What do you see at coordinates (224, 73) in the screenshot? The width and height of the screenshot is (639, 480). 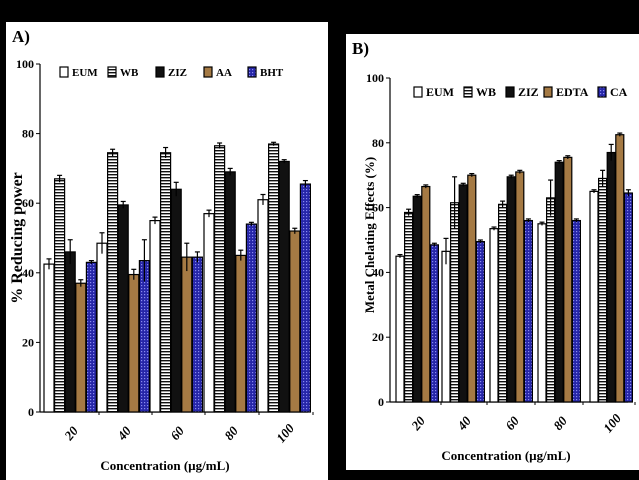 I see `legend-label-aa: AA` at bounding box center [224, 73].